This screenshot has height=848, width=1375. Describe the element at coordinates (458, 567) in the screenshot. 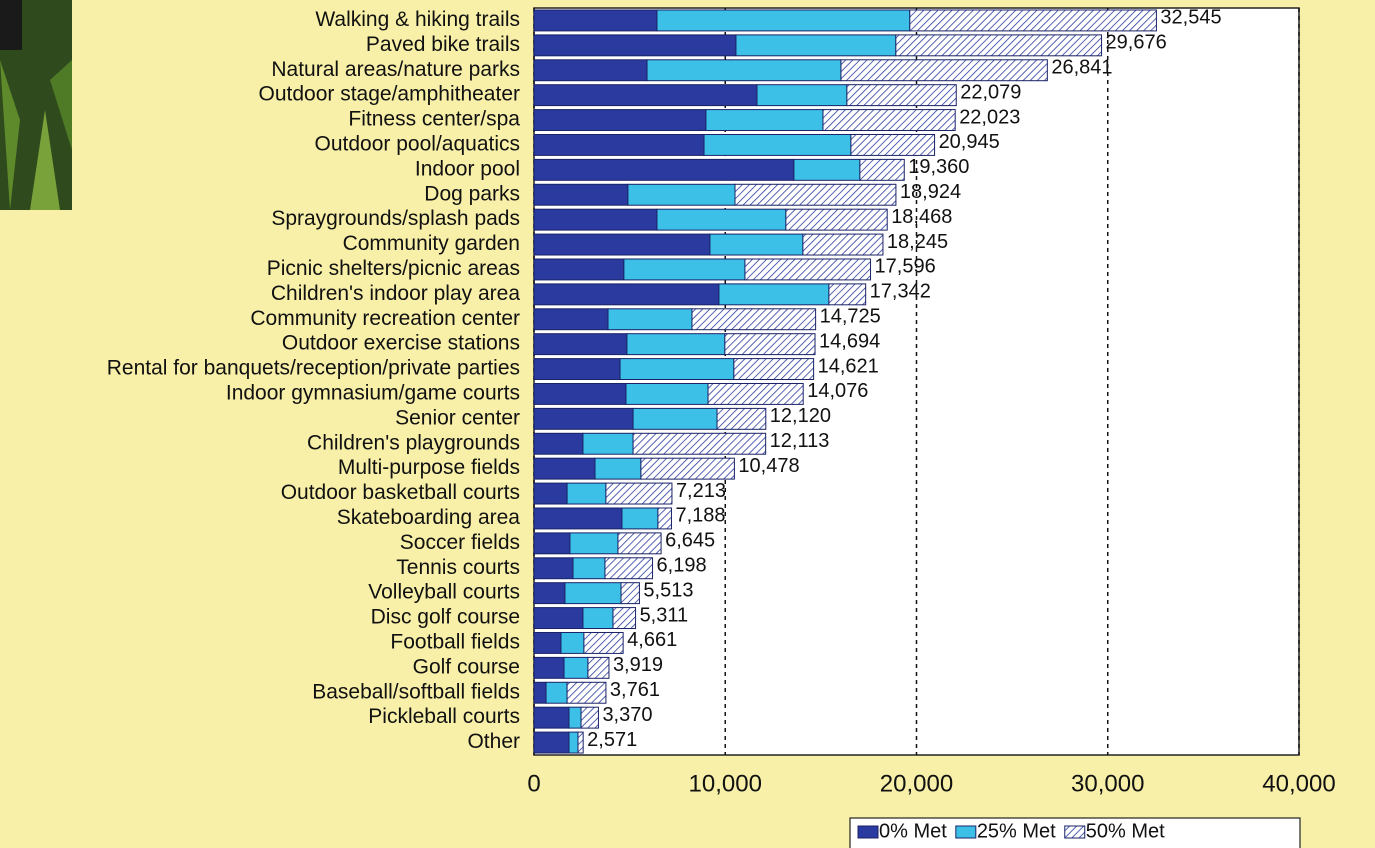

I see `y-tick-label: Tennis courts` at that location.